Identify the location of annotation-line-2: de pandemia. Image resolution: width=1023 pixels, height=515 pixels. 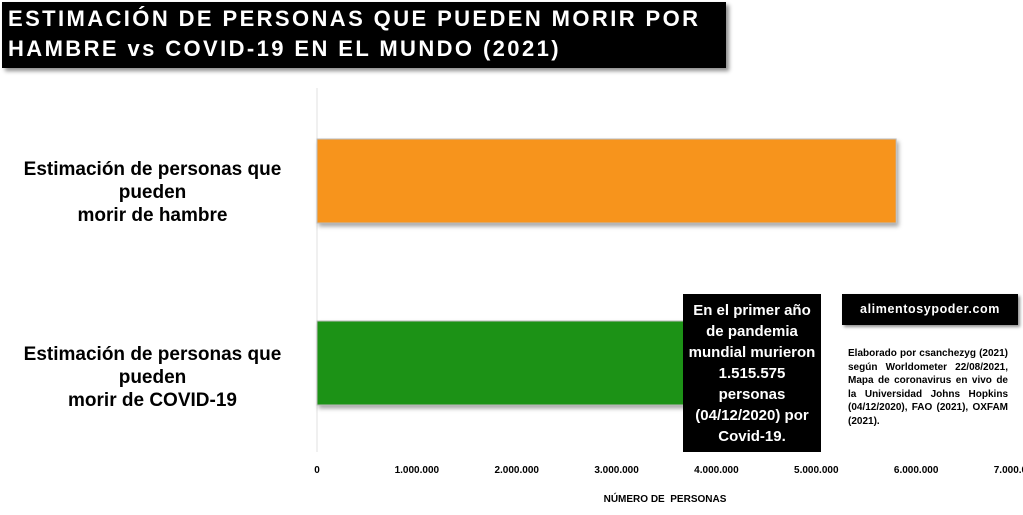
(752, 331).